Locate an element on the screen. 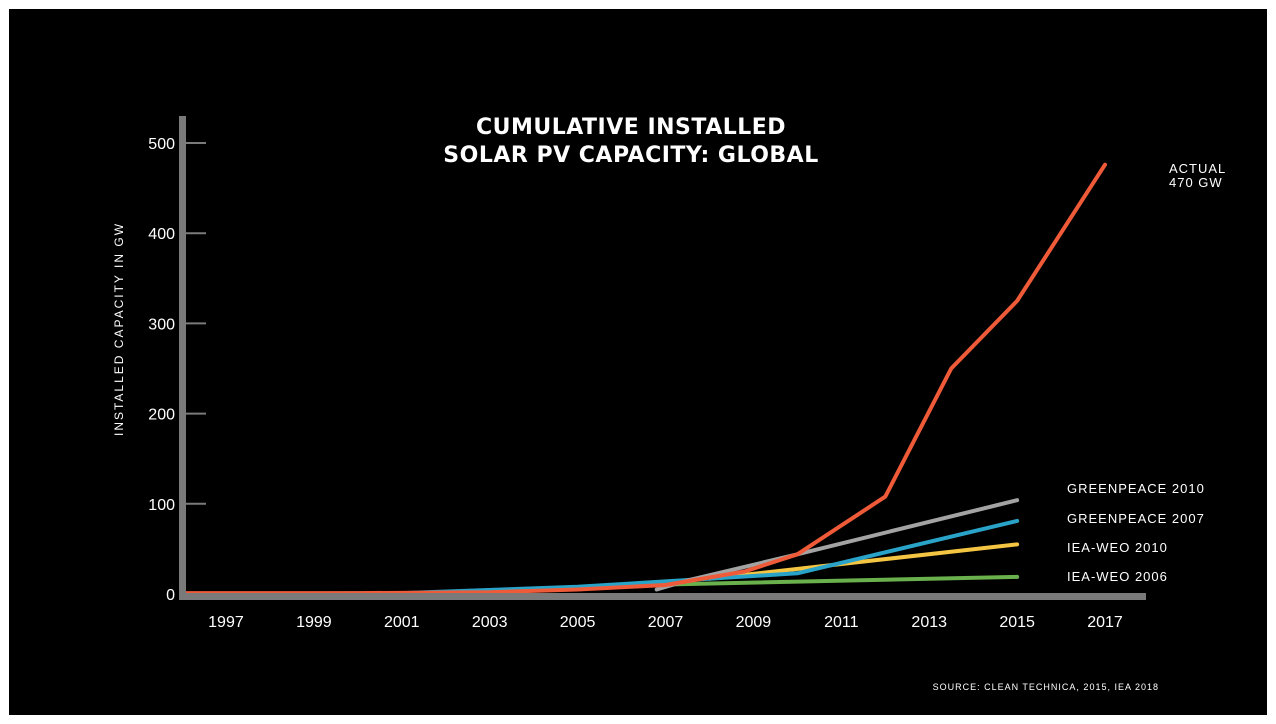 This screenshot has height=724, width=1276. series-label-2: GREENPEACE 2007 is located at coordinates (1136, 518).